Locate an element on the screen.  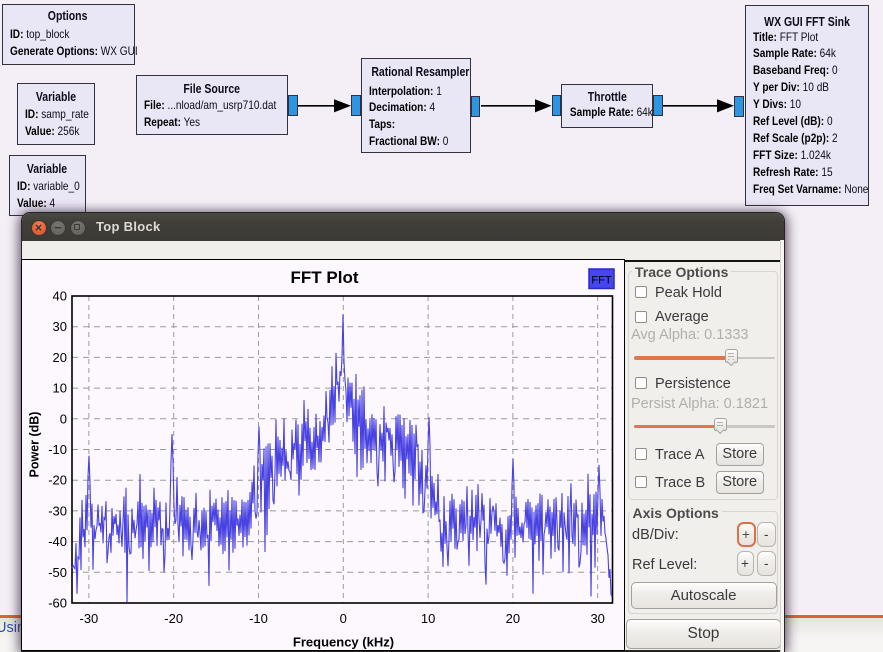
svg-text: -50 is located at coordinates (57, 571).